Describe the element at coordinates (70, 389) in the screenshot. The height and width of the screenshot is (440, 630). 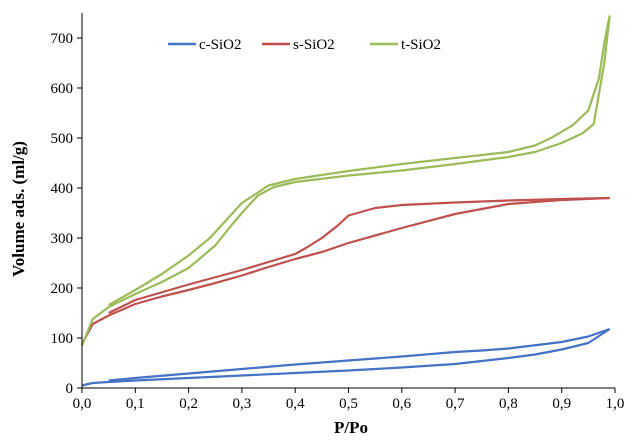
I see `y-tick-label: 0` at that location.